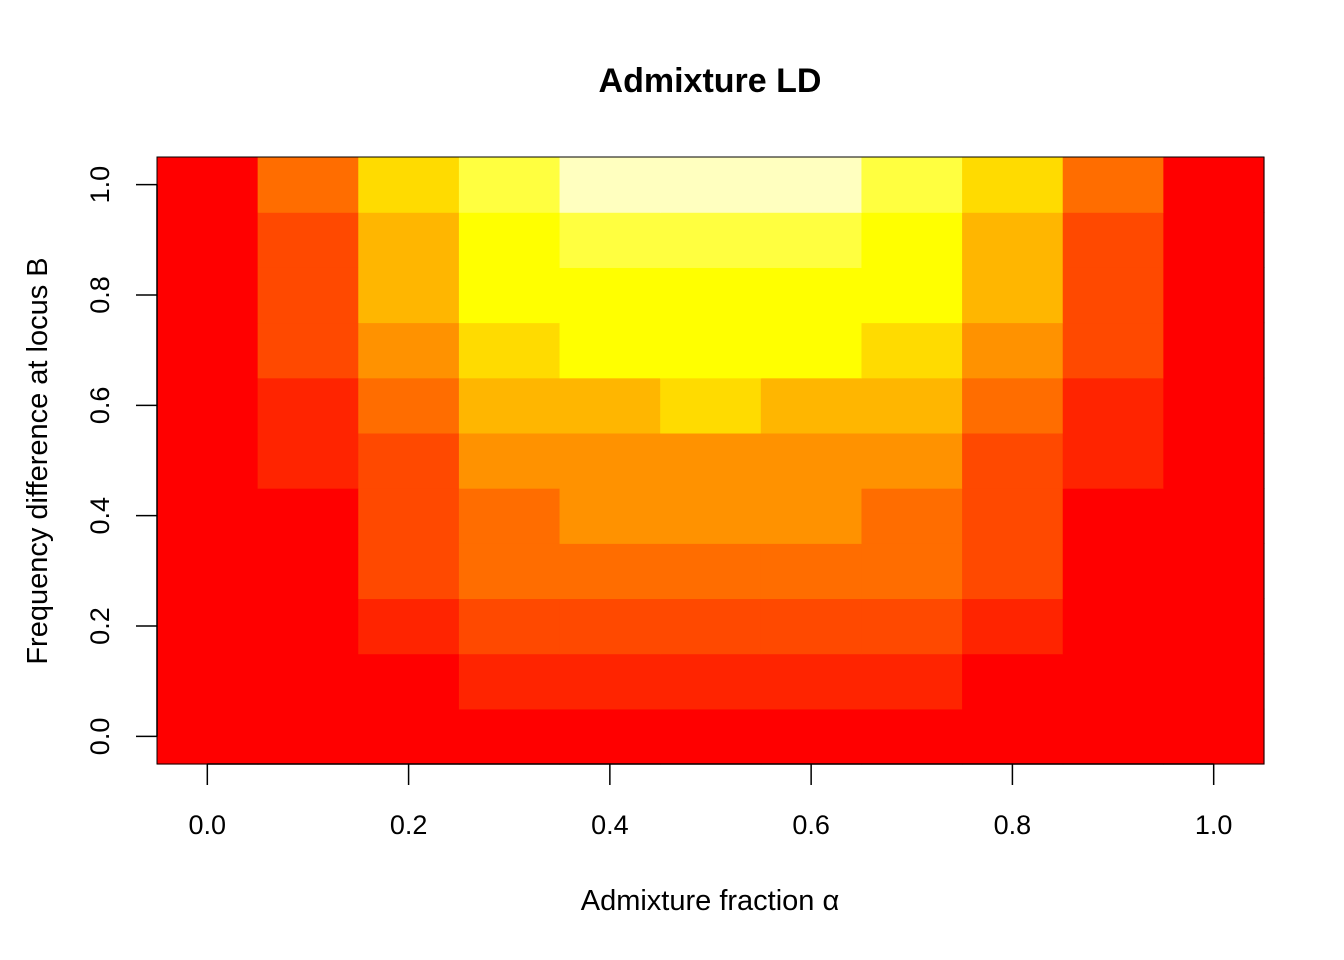  I want to click on x-tick-label: 0.8, so click(1013, 825).